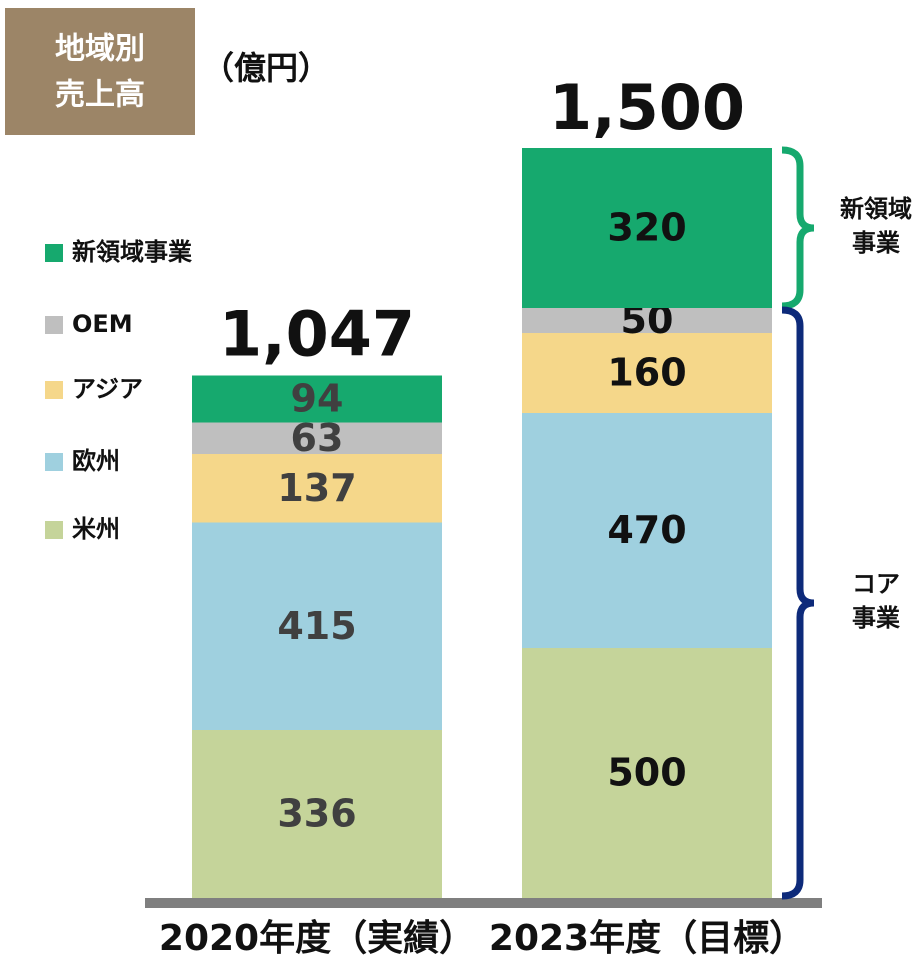  I want to click on legend-label: 新領域事業, so click(132, 252).